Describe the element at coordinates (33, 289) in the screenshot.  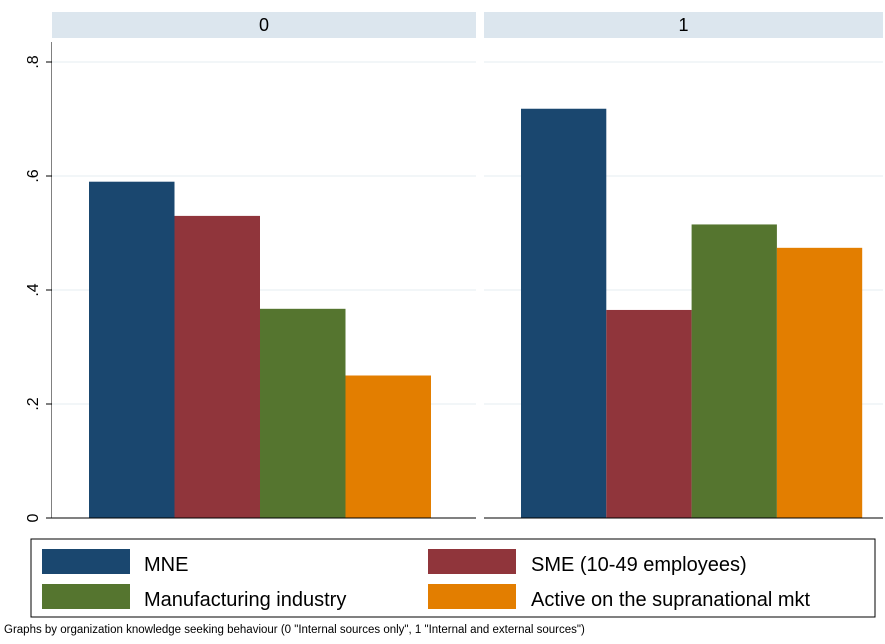
I see `y-tick-label: .4` at that location.